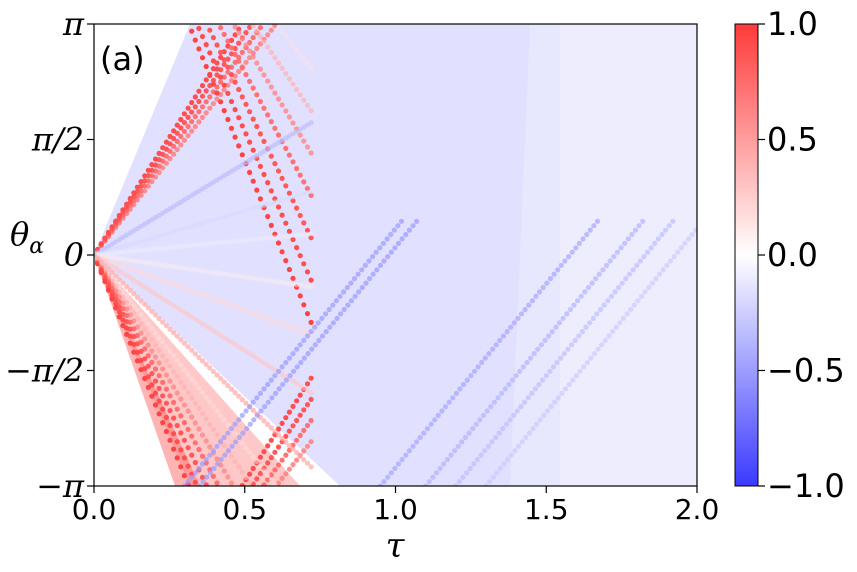 The width and height of the screenshot is (857, 572). I want to click on colorbar-tick-label: −0.5, so click(806, 371).